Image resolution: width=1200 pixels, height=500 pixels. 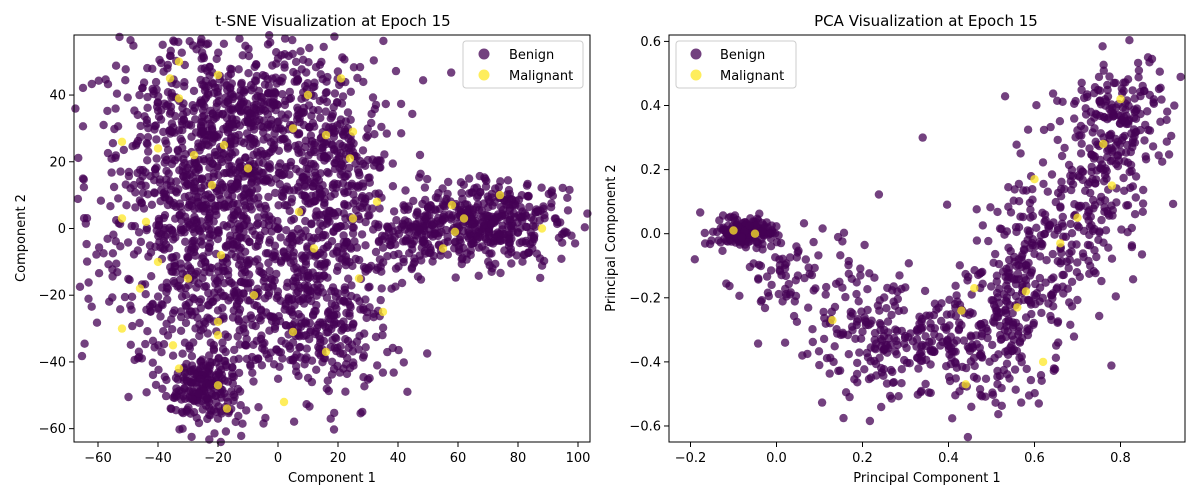 What do you see at coordinates (21, 238) in the screenshot?
I see `tsne-ylabel: Component 2` at bounding box center [21, 238].